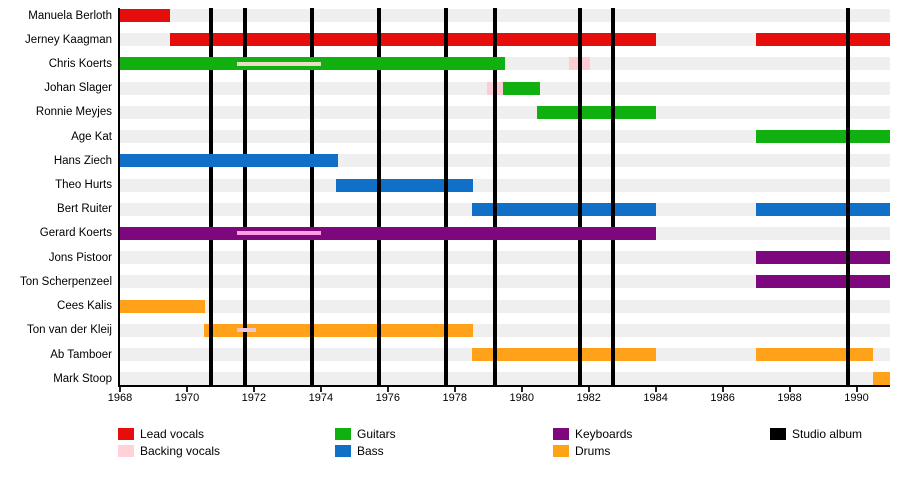 This screenshot has width=900, height=483. What do you see at coordinates (80, 63) in the screenshot?
I see `member-name-label: Chris Koerts` at bounding box center [80, 63].